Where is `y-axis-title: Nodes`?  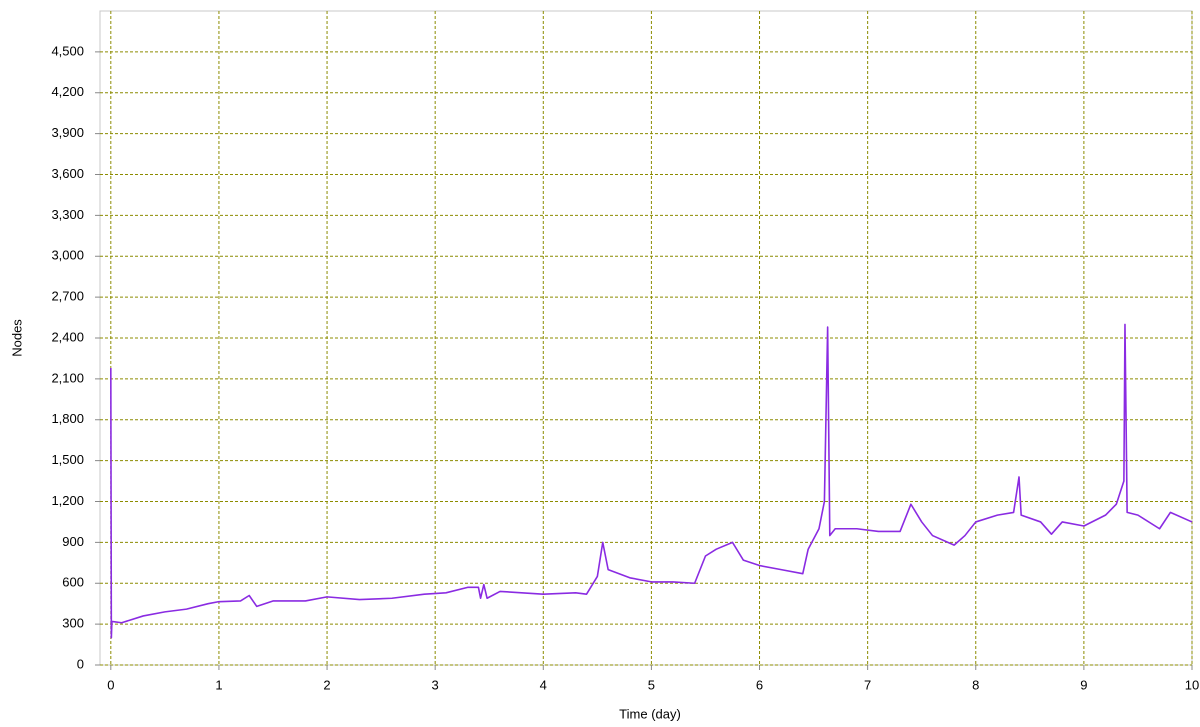 y-axis-title: Nodes is located at coordinates (16, 338).